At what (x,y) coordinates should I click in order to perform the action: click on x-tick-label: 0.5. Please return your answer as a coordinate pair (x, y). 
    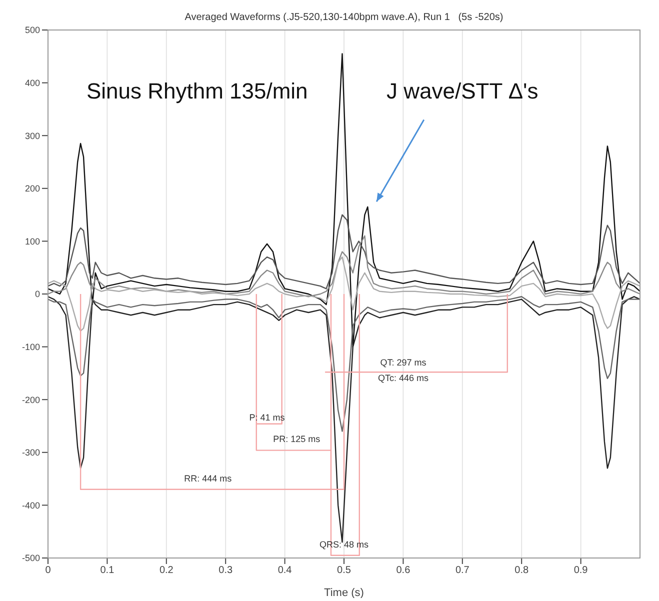
    Looking at the image, I should click on (344, 570).